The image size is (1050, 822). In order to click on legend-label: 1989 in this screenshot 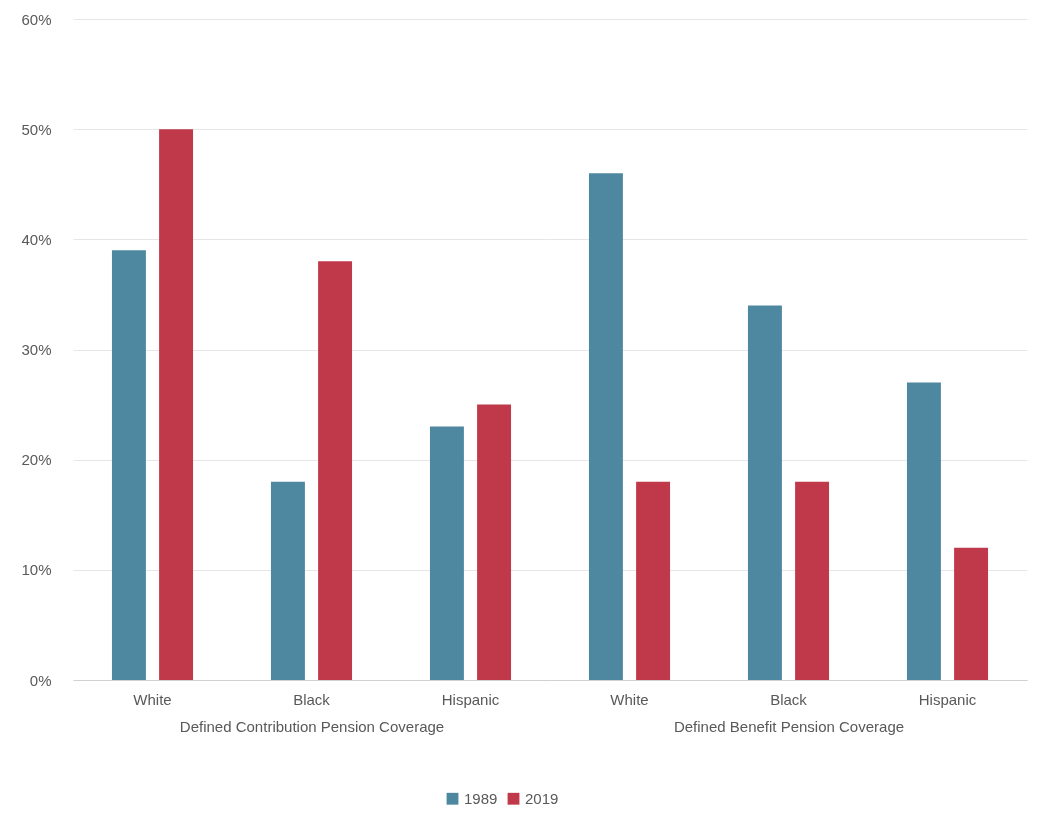, I will do `click(481, 798)`.